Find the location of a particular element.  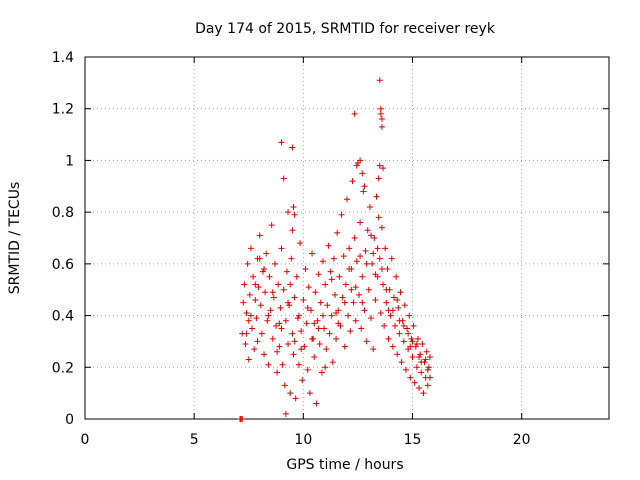

x-tick-label: 20 is located at coordinates (522, 440).